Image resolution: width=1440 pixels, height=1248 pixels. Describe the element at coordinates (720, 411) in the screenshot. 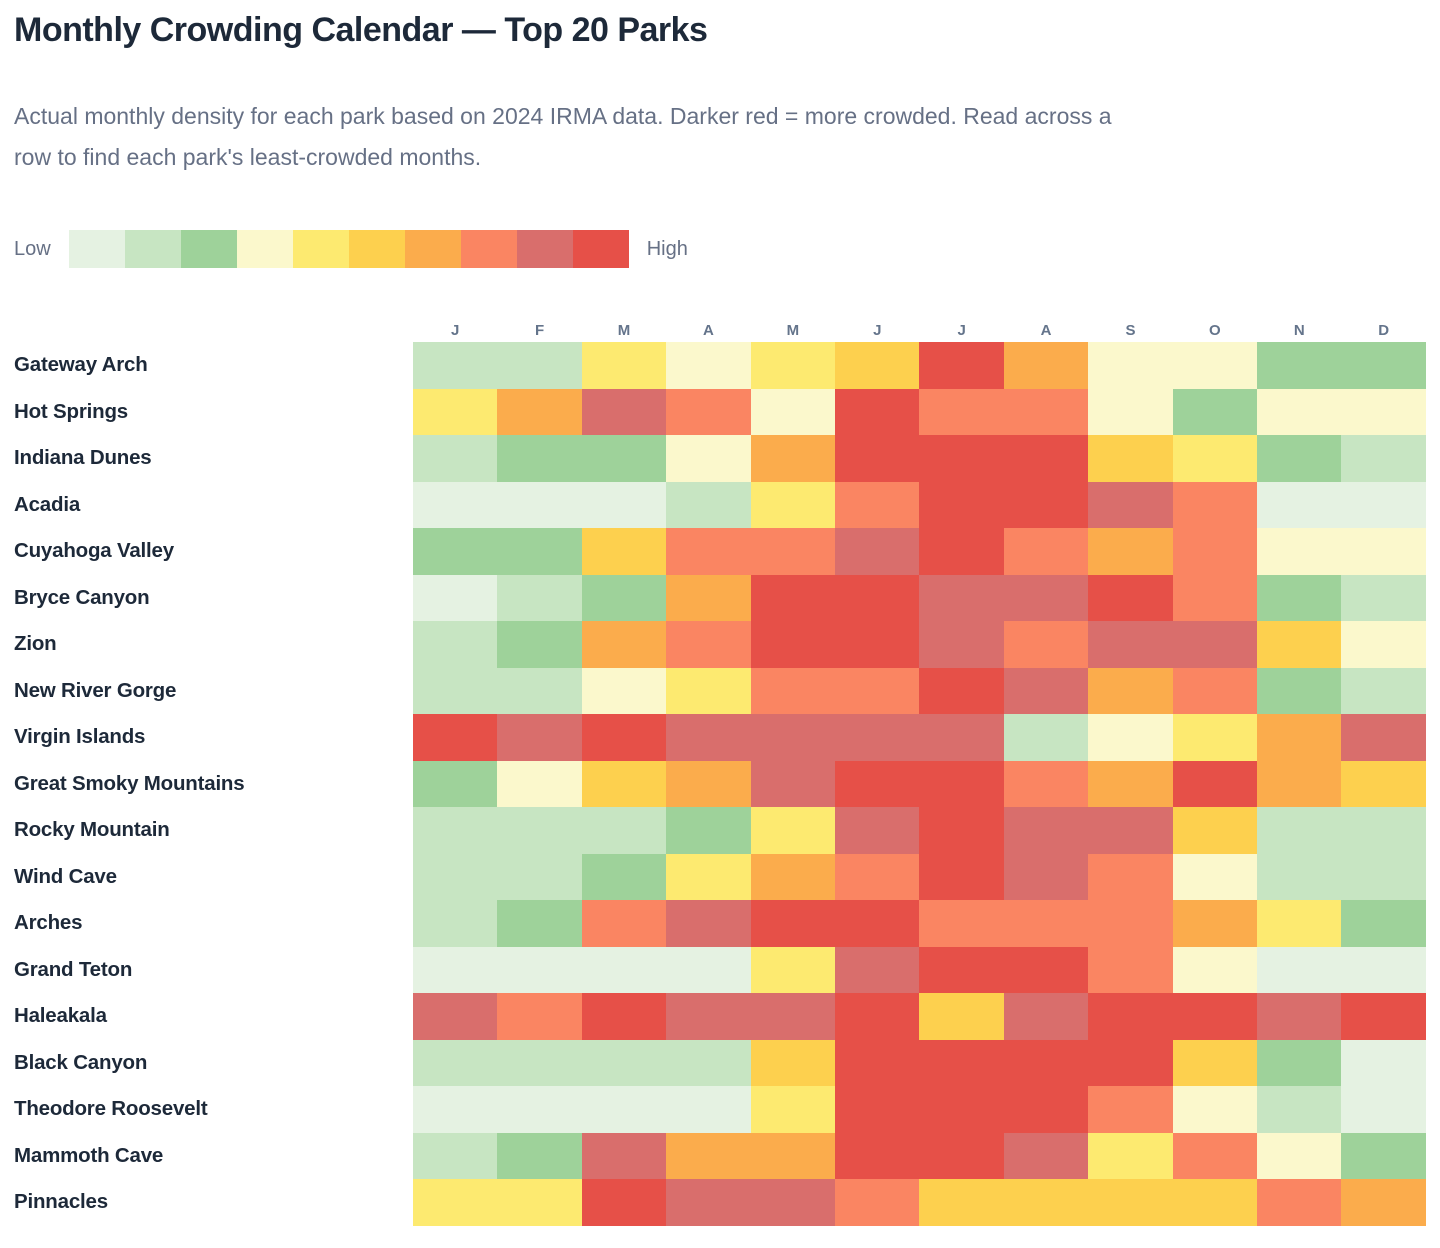

I see `heatmap-row: Hot Springs` at that location.